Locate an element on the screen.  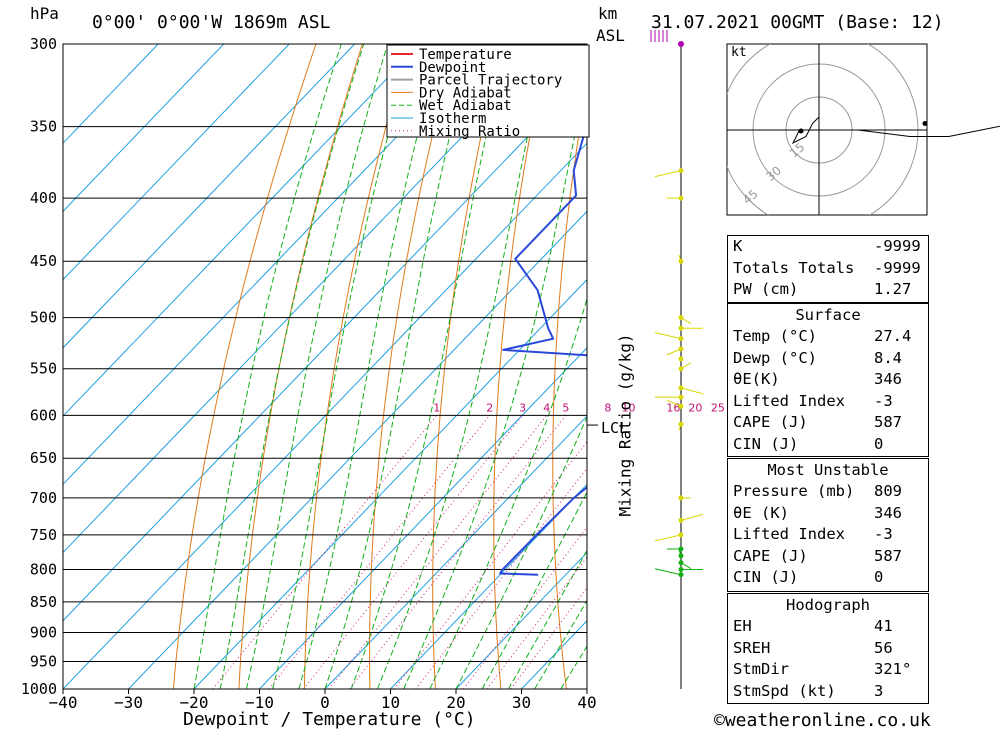
legend-label: Mixing Ratio is located at coordinates (469, 132).